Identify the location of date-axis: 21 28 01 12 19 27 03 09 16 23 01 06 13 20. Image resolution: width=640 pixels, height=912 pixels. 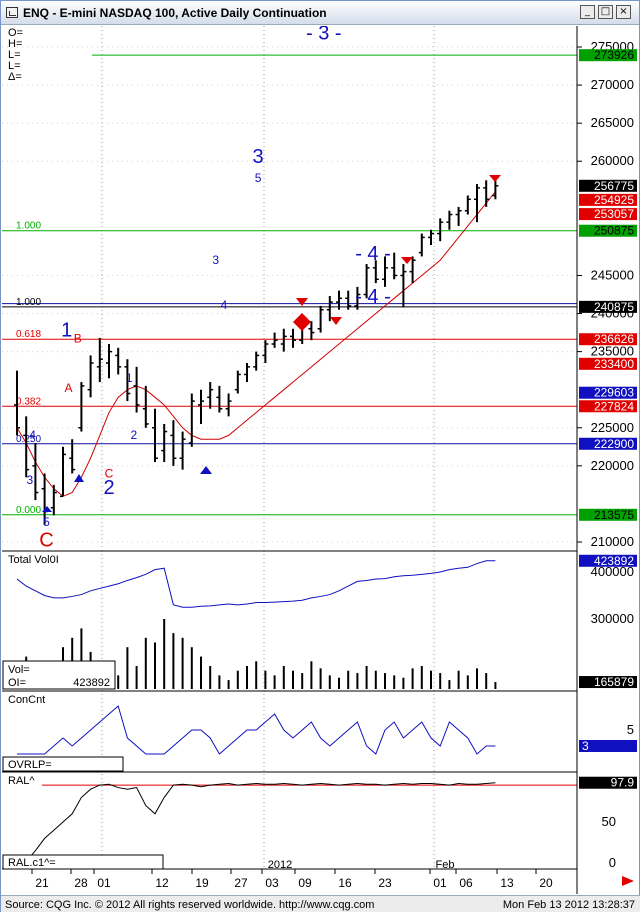
(292, 879).